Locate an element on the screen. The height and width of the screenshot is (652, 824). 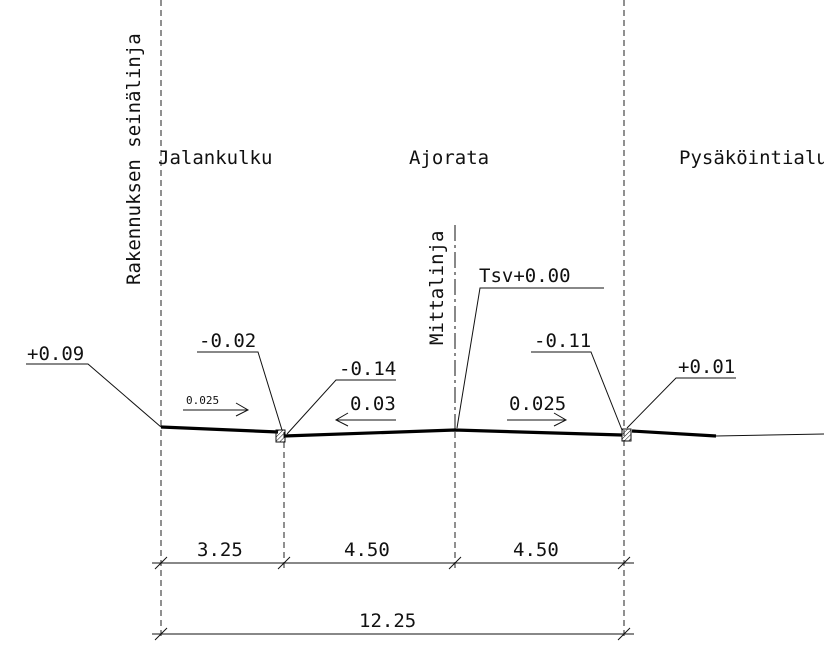
slope-road-right-value: 0.025 is located at coordinates (537, 404).